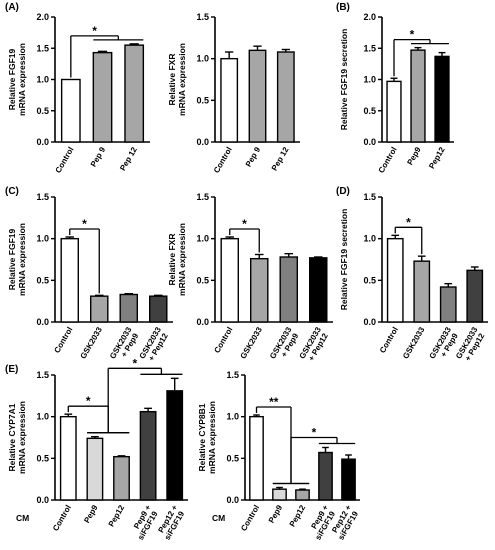  What do you see at coordinates (22, 518) in the screenshot?
I see `cm-label-left: CM` at bounding box center [22, 518].